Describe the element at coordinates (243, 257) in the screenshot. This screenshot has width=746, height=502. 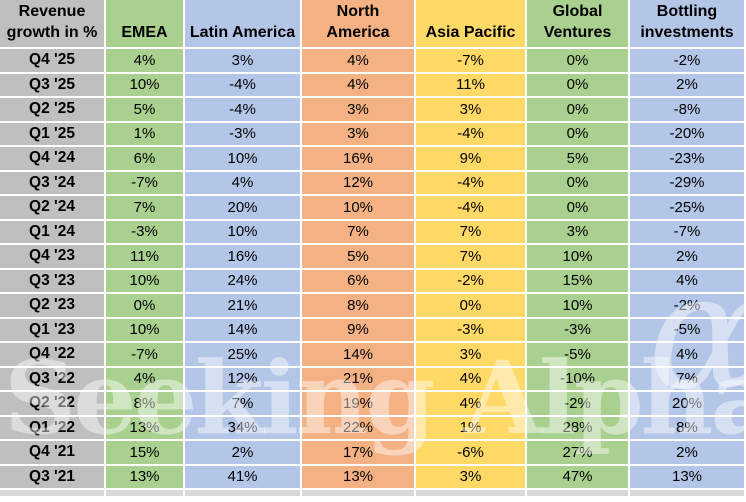
I see `cell-latin-america: 16%` at that location.